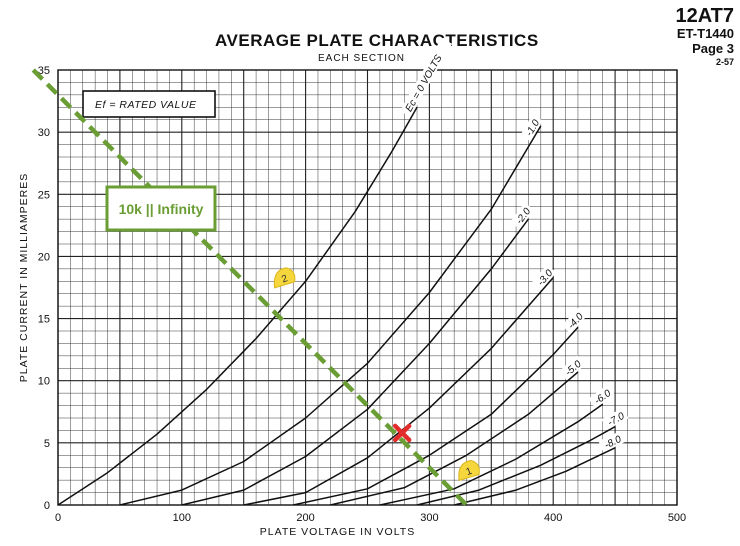 This screenshot has height=546, width=740. Describe the element at coordinates (713, 48) in the screenshot. I see `page-number: Page 3` at that location.